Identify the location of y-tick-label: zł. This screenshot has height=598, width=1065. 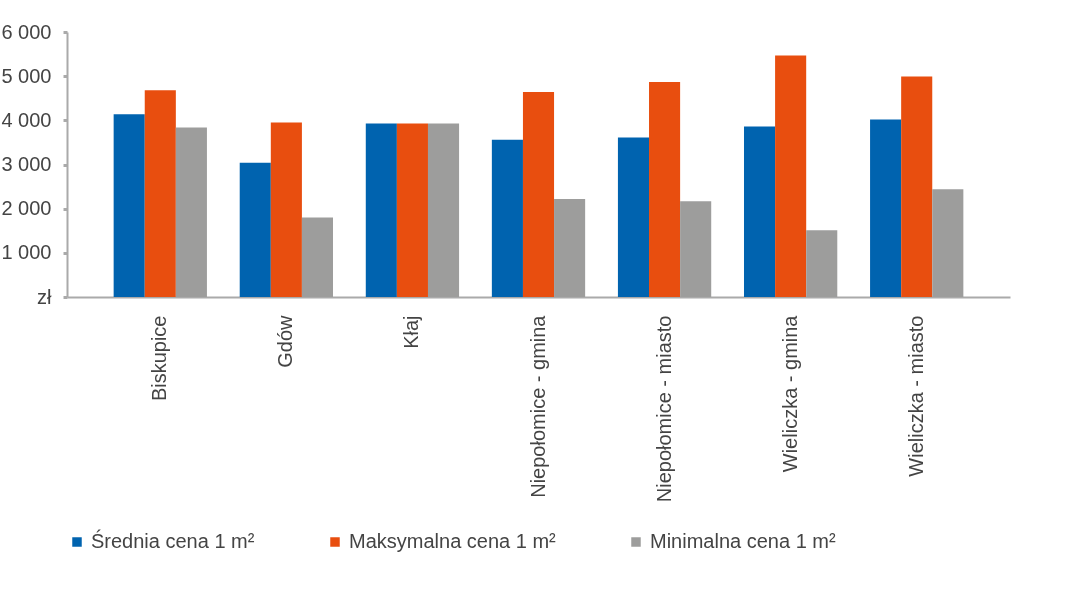
(45, 296).